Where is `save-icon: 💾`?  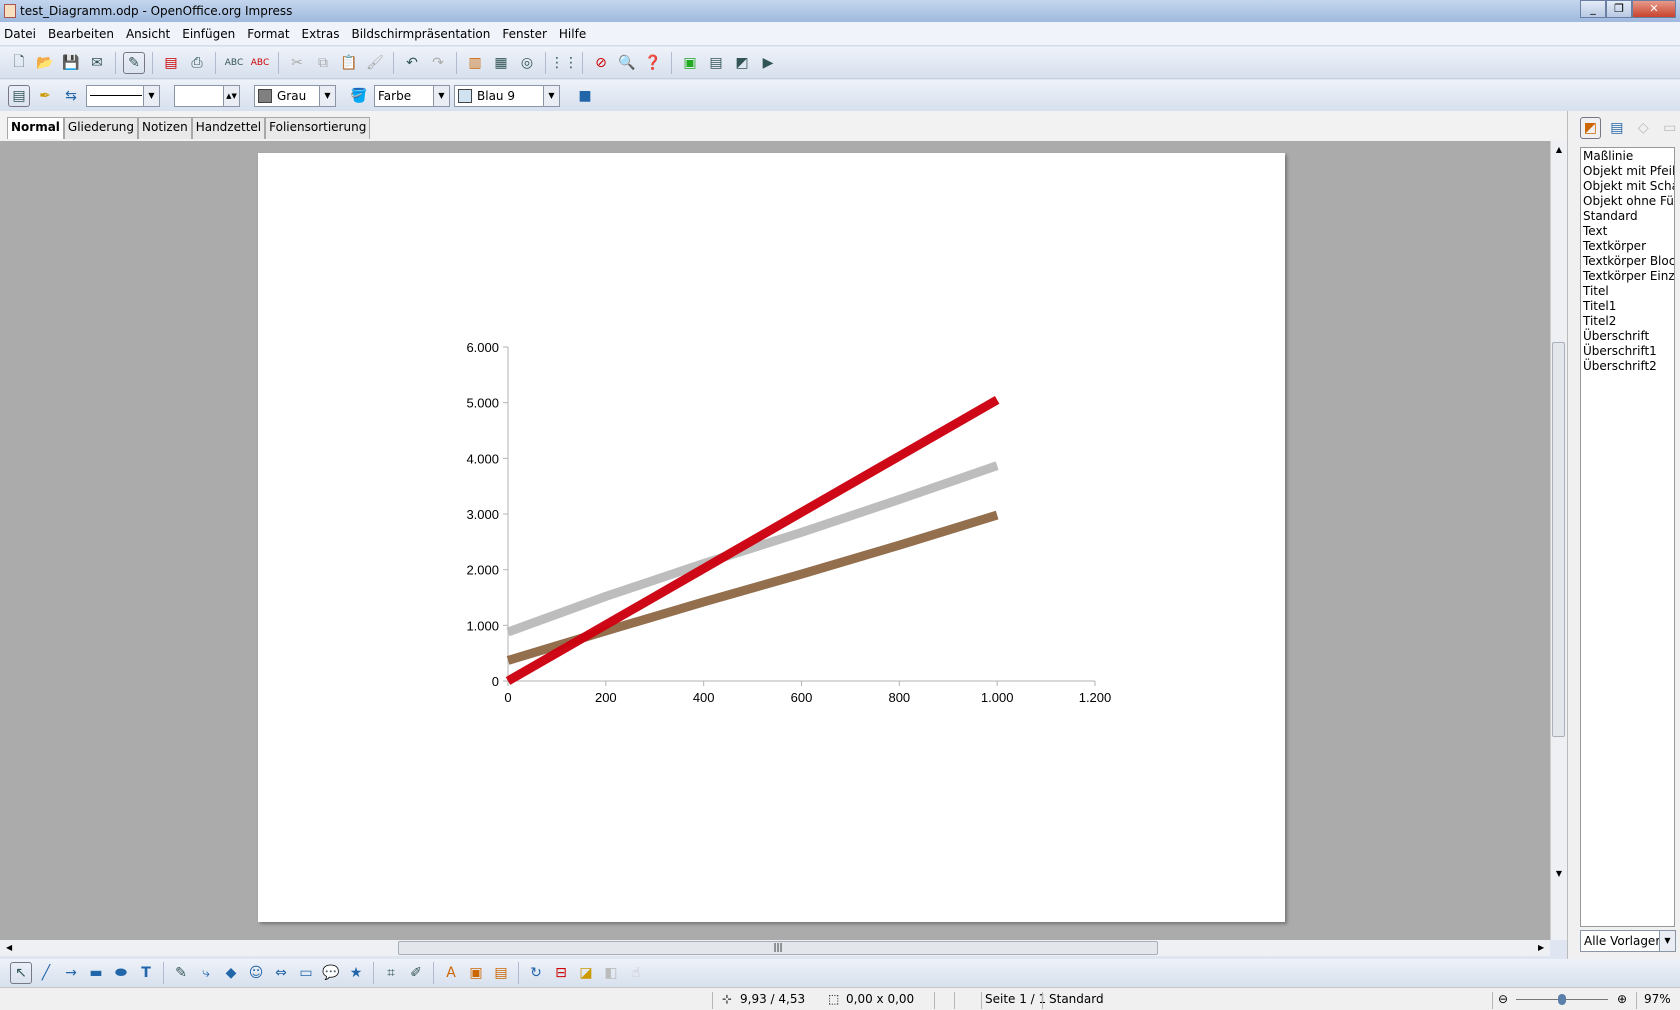
save-icon: 💾 is located at coordinates (71, 62).